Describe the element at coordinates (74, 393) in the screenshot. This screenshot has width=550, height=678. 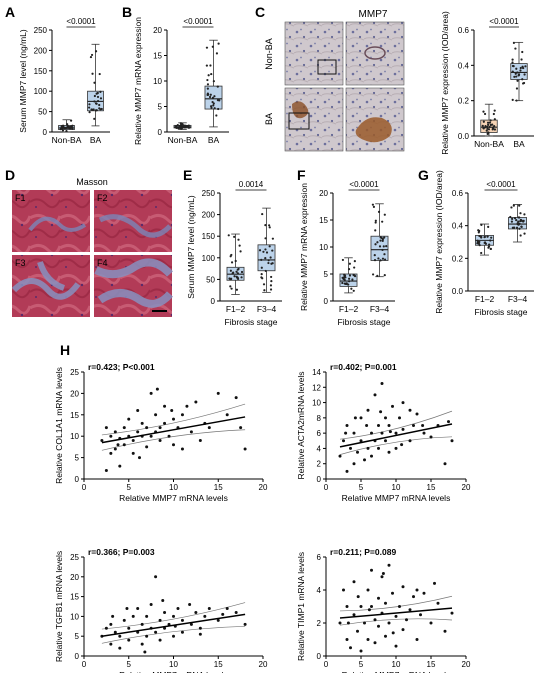
I see `y-tick-label: 20` at that location.